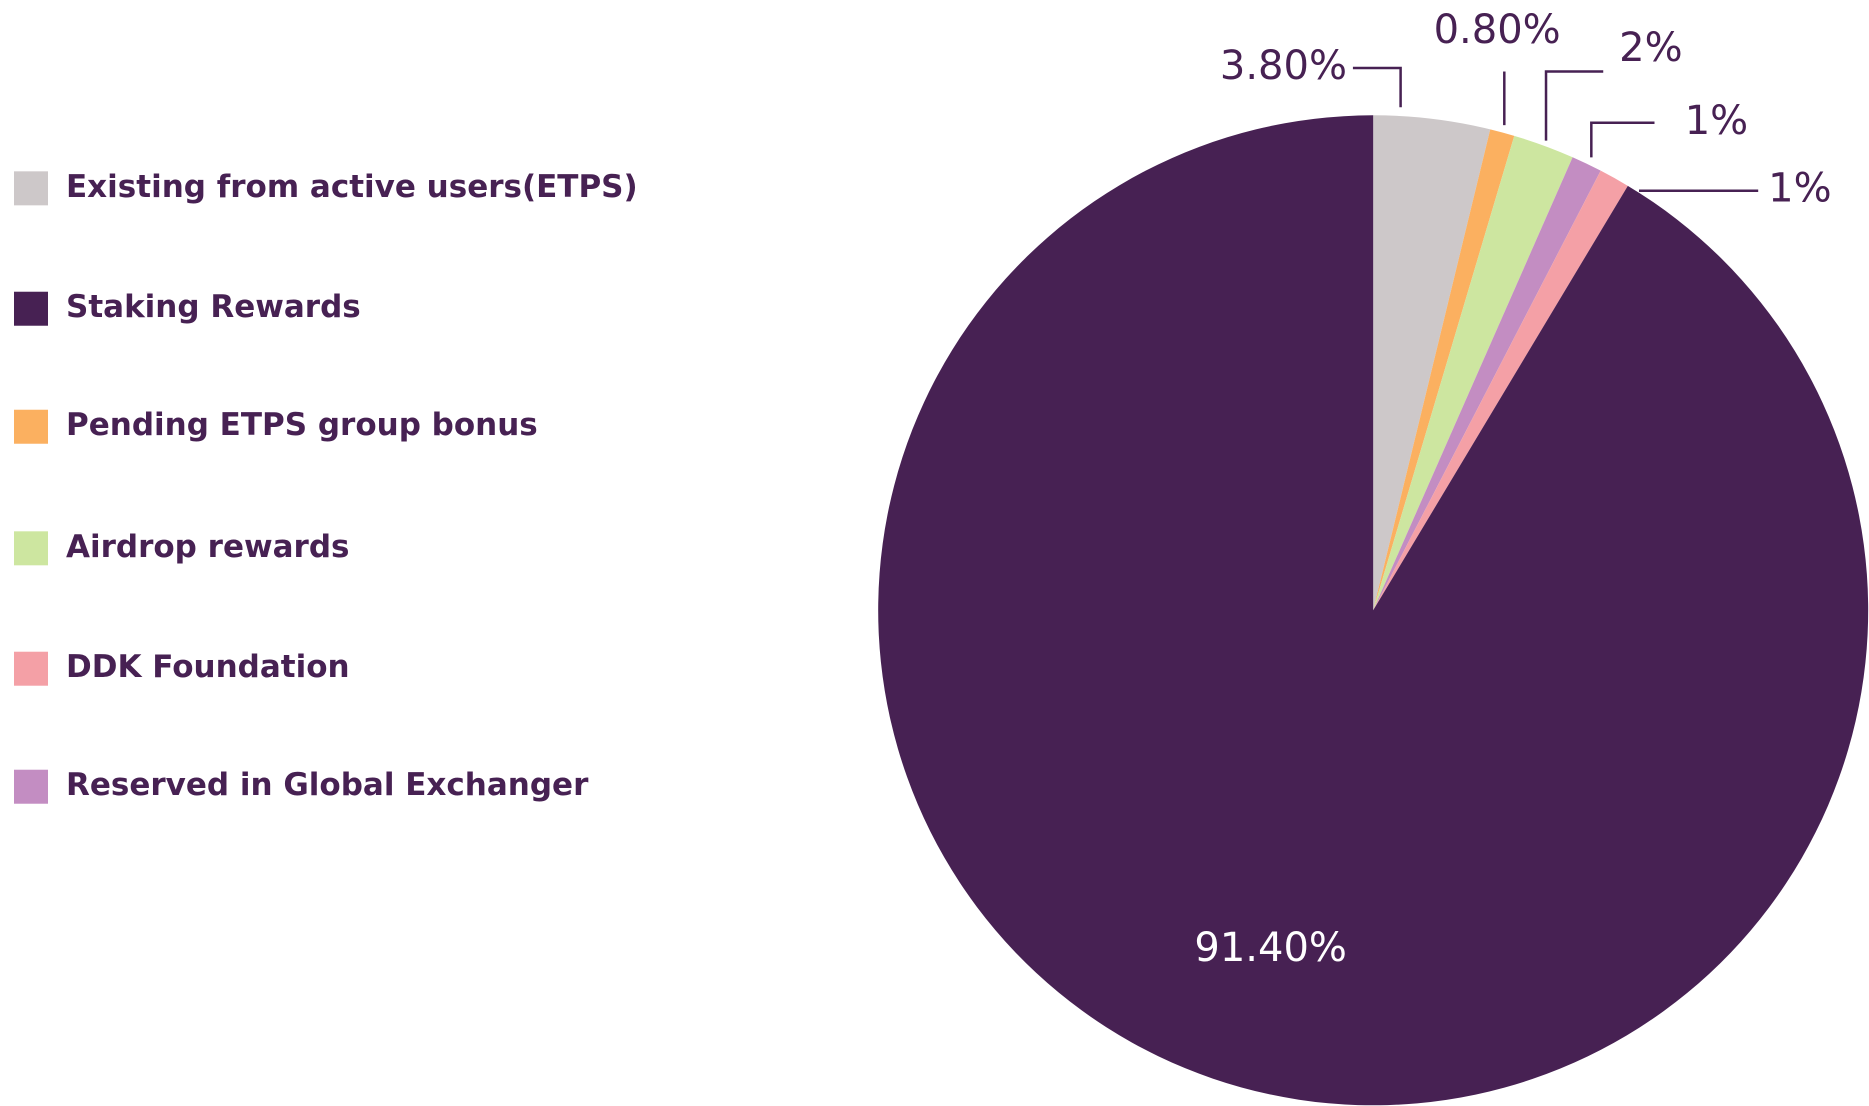  What do you see at coordinates (208, 667) in the screenshot?
I see `legend-label: DDK Foundation` at bounding box center [208, 667].